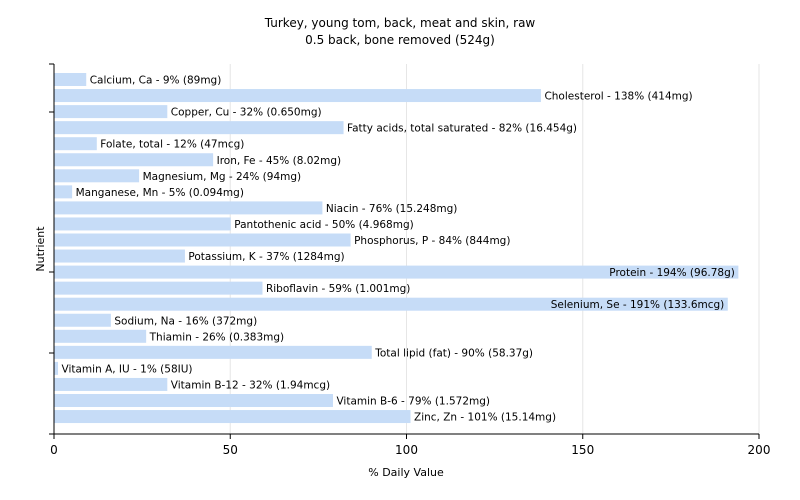 Image resolution: width=800 pixels, height=500 pixels. Describe the element at coordinates (432, 241) in the screenshot. I see `bar-label: Phosphorus, P - 84% (844mg)` at that location.